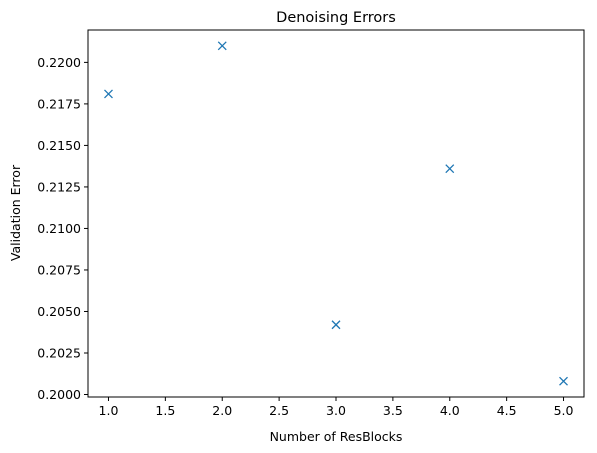 The image size is (597, 453). What do you see at coordinates (59, 352) in the screenshot?
I see `y-tick-label: 0.2025` at bounding box center [59, 352].